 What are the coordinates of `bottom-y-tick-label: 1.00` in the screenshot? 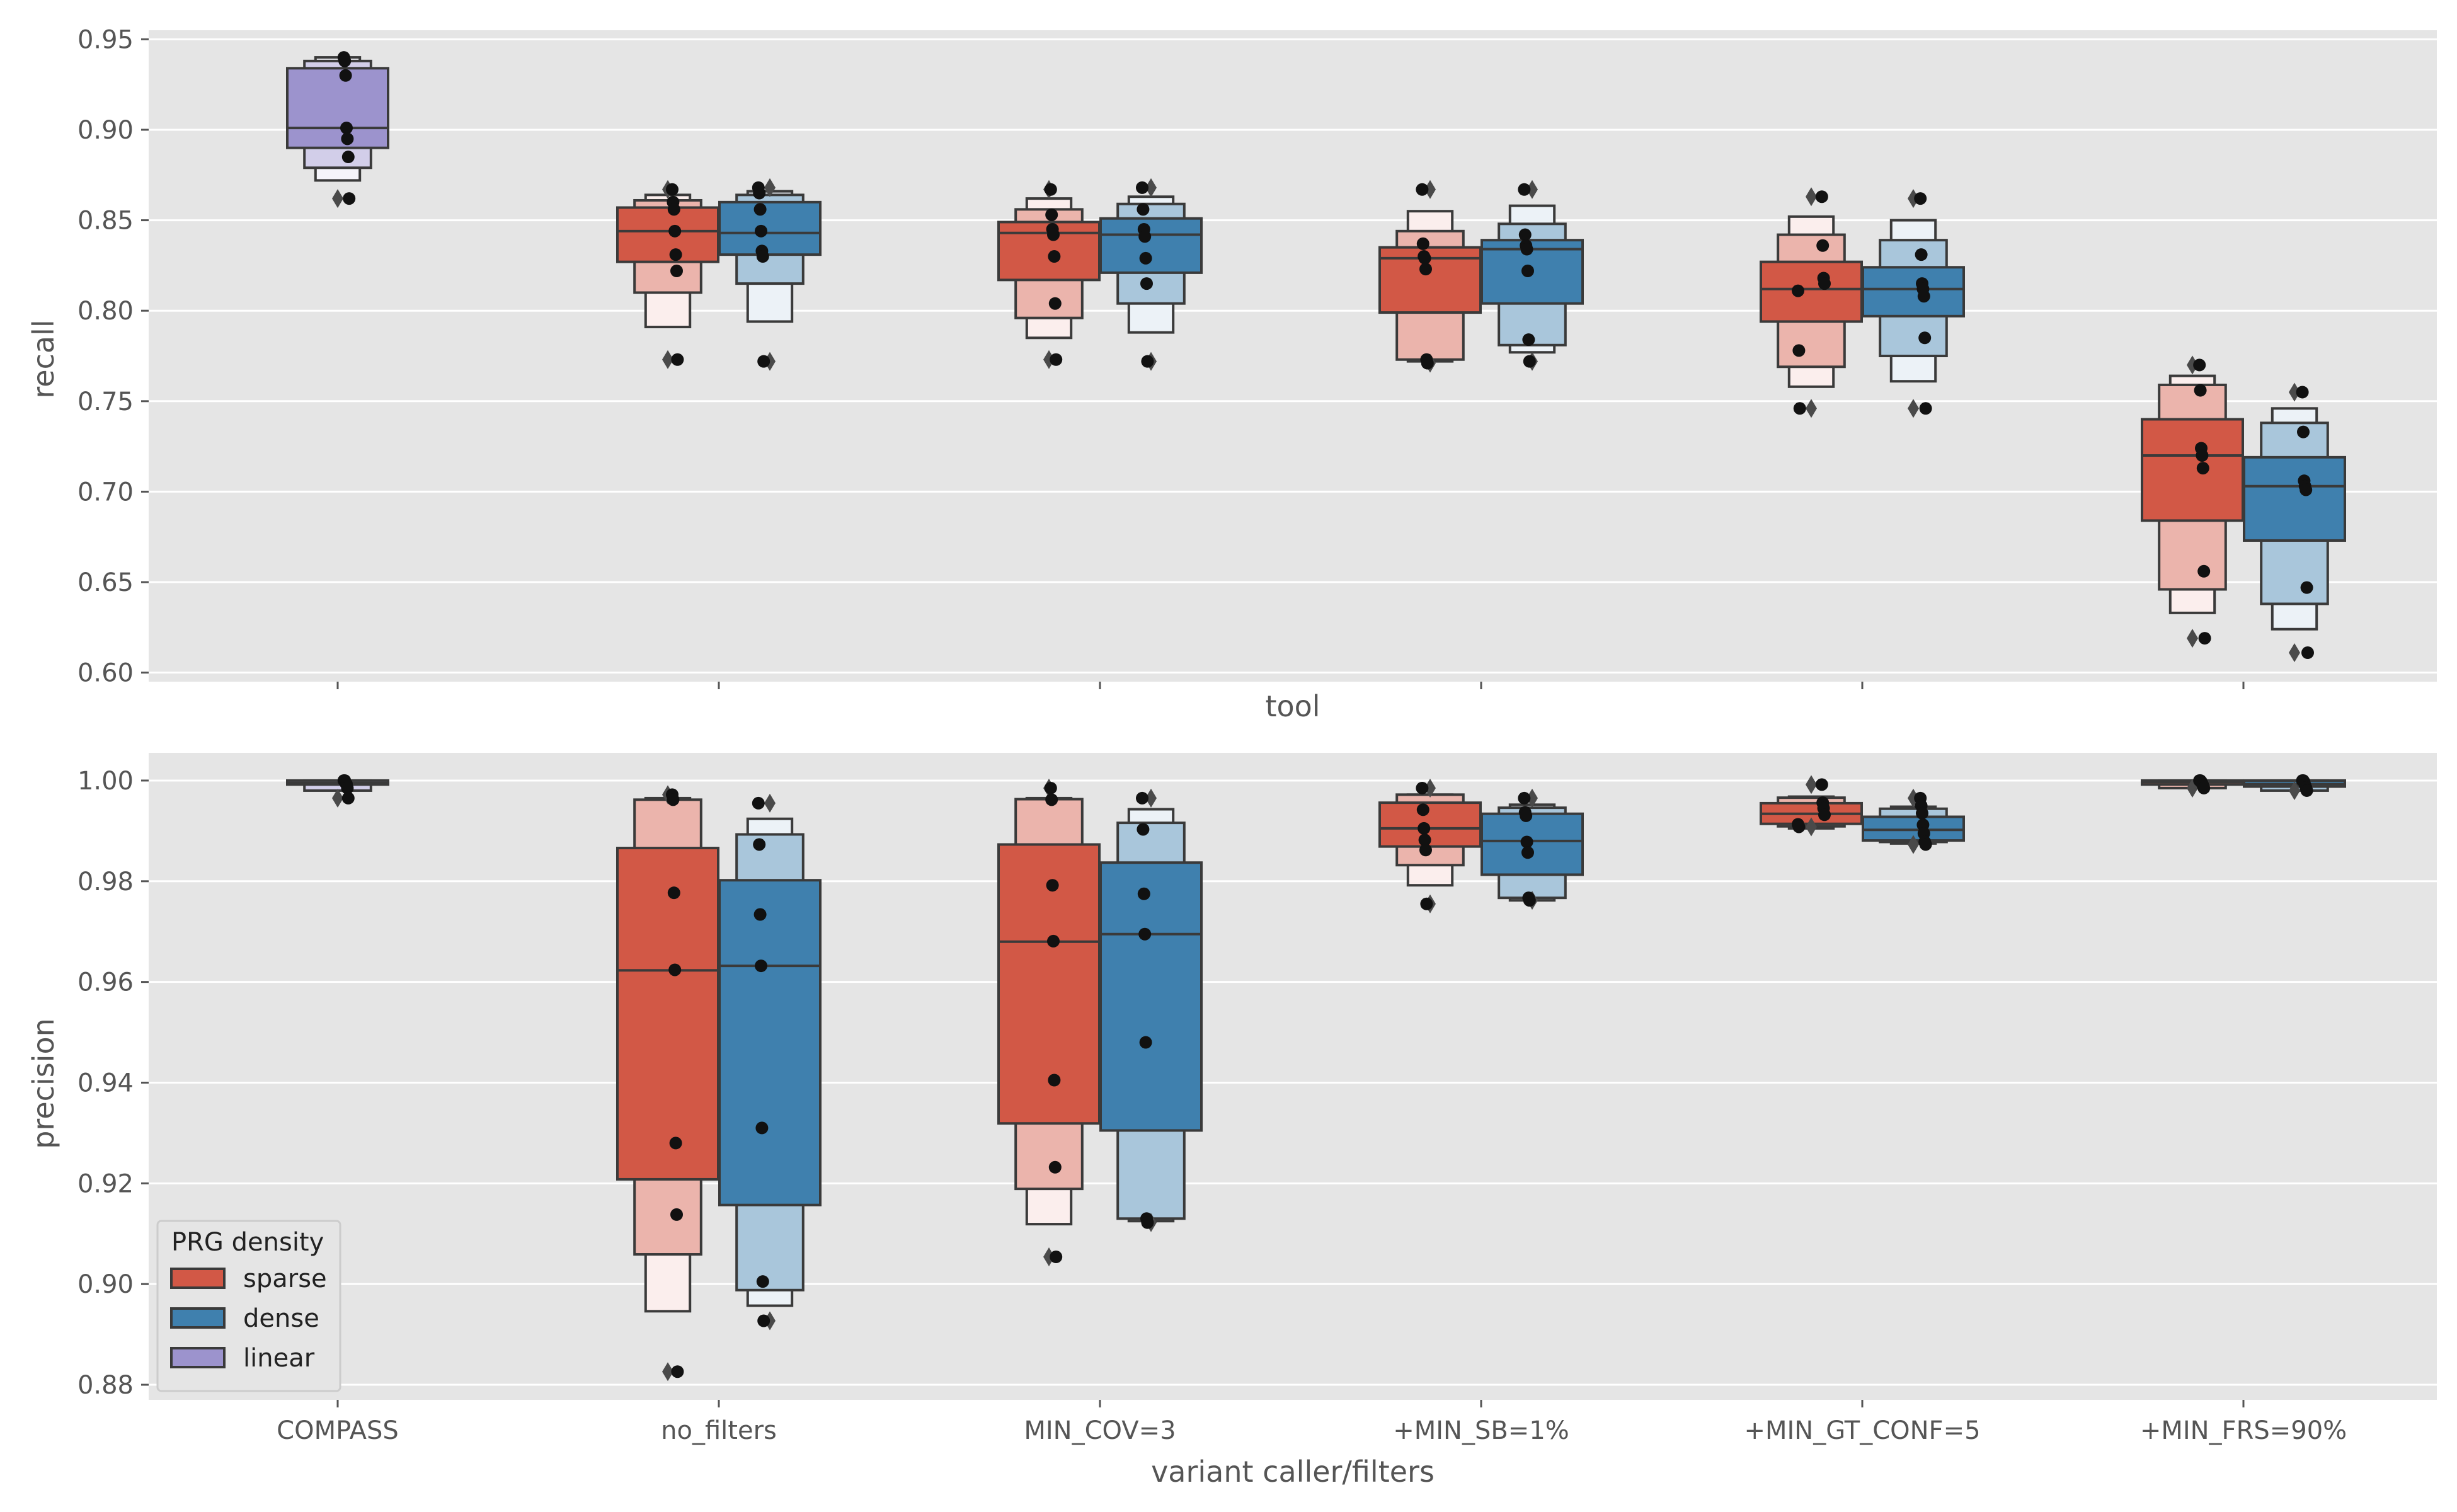 It's located at (105, 781).